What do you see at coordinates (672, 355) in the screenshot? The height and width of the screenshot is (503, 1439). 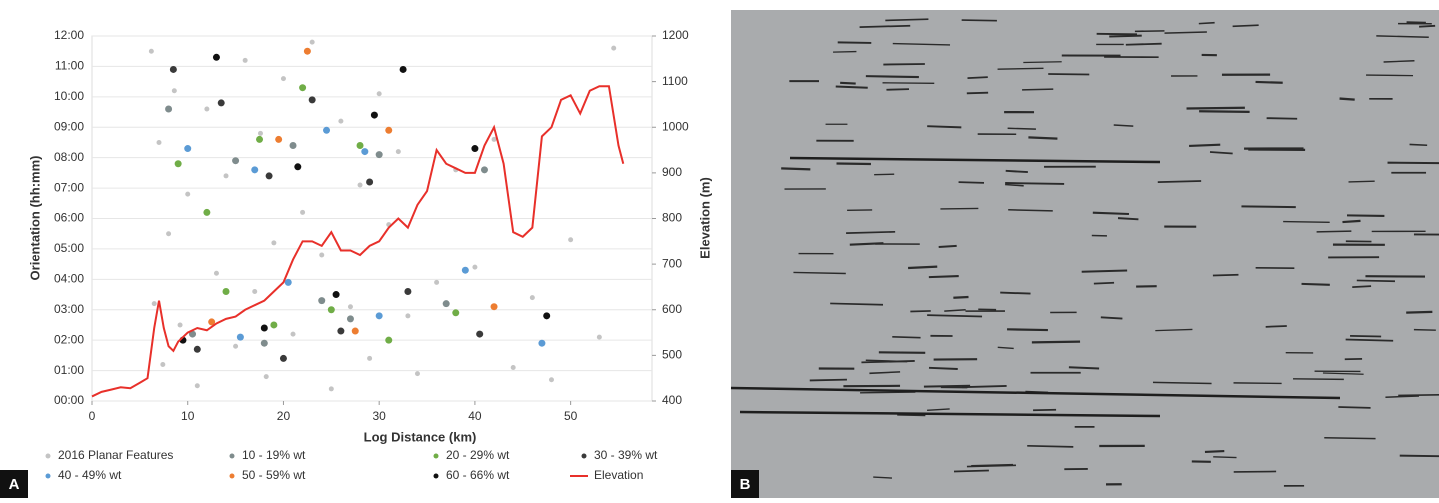 I see `y2-tick-label: 500` at bounding box center [672, 355].